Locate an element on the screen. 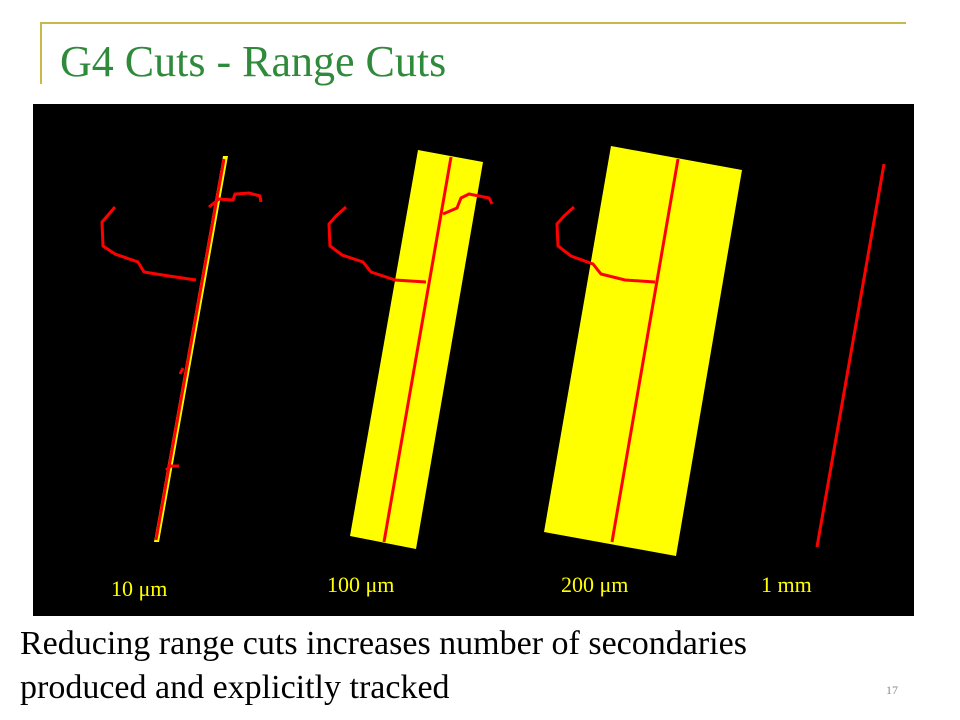  slide-number: 17 is located at coordinates (892, 690).